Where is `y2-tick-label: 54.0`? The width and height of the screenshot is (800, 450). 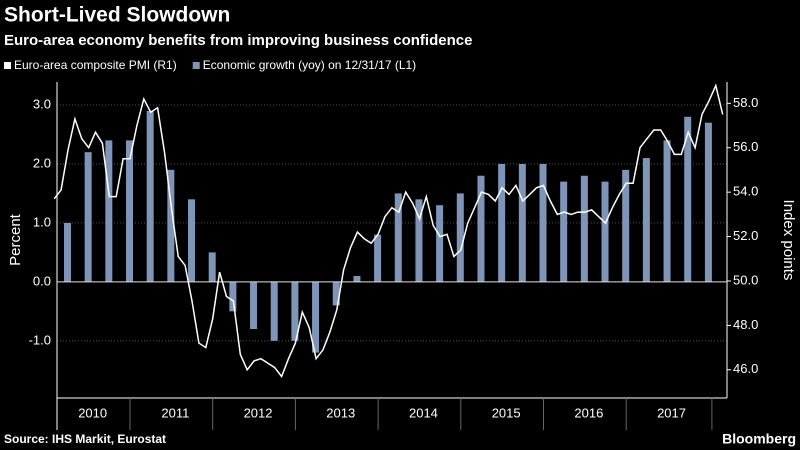 y2-tick-label: 54.0 is located at coordinates (745, 191).